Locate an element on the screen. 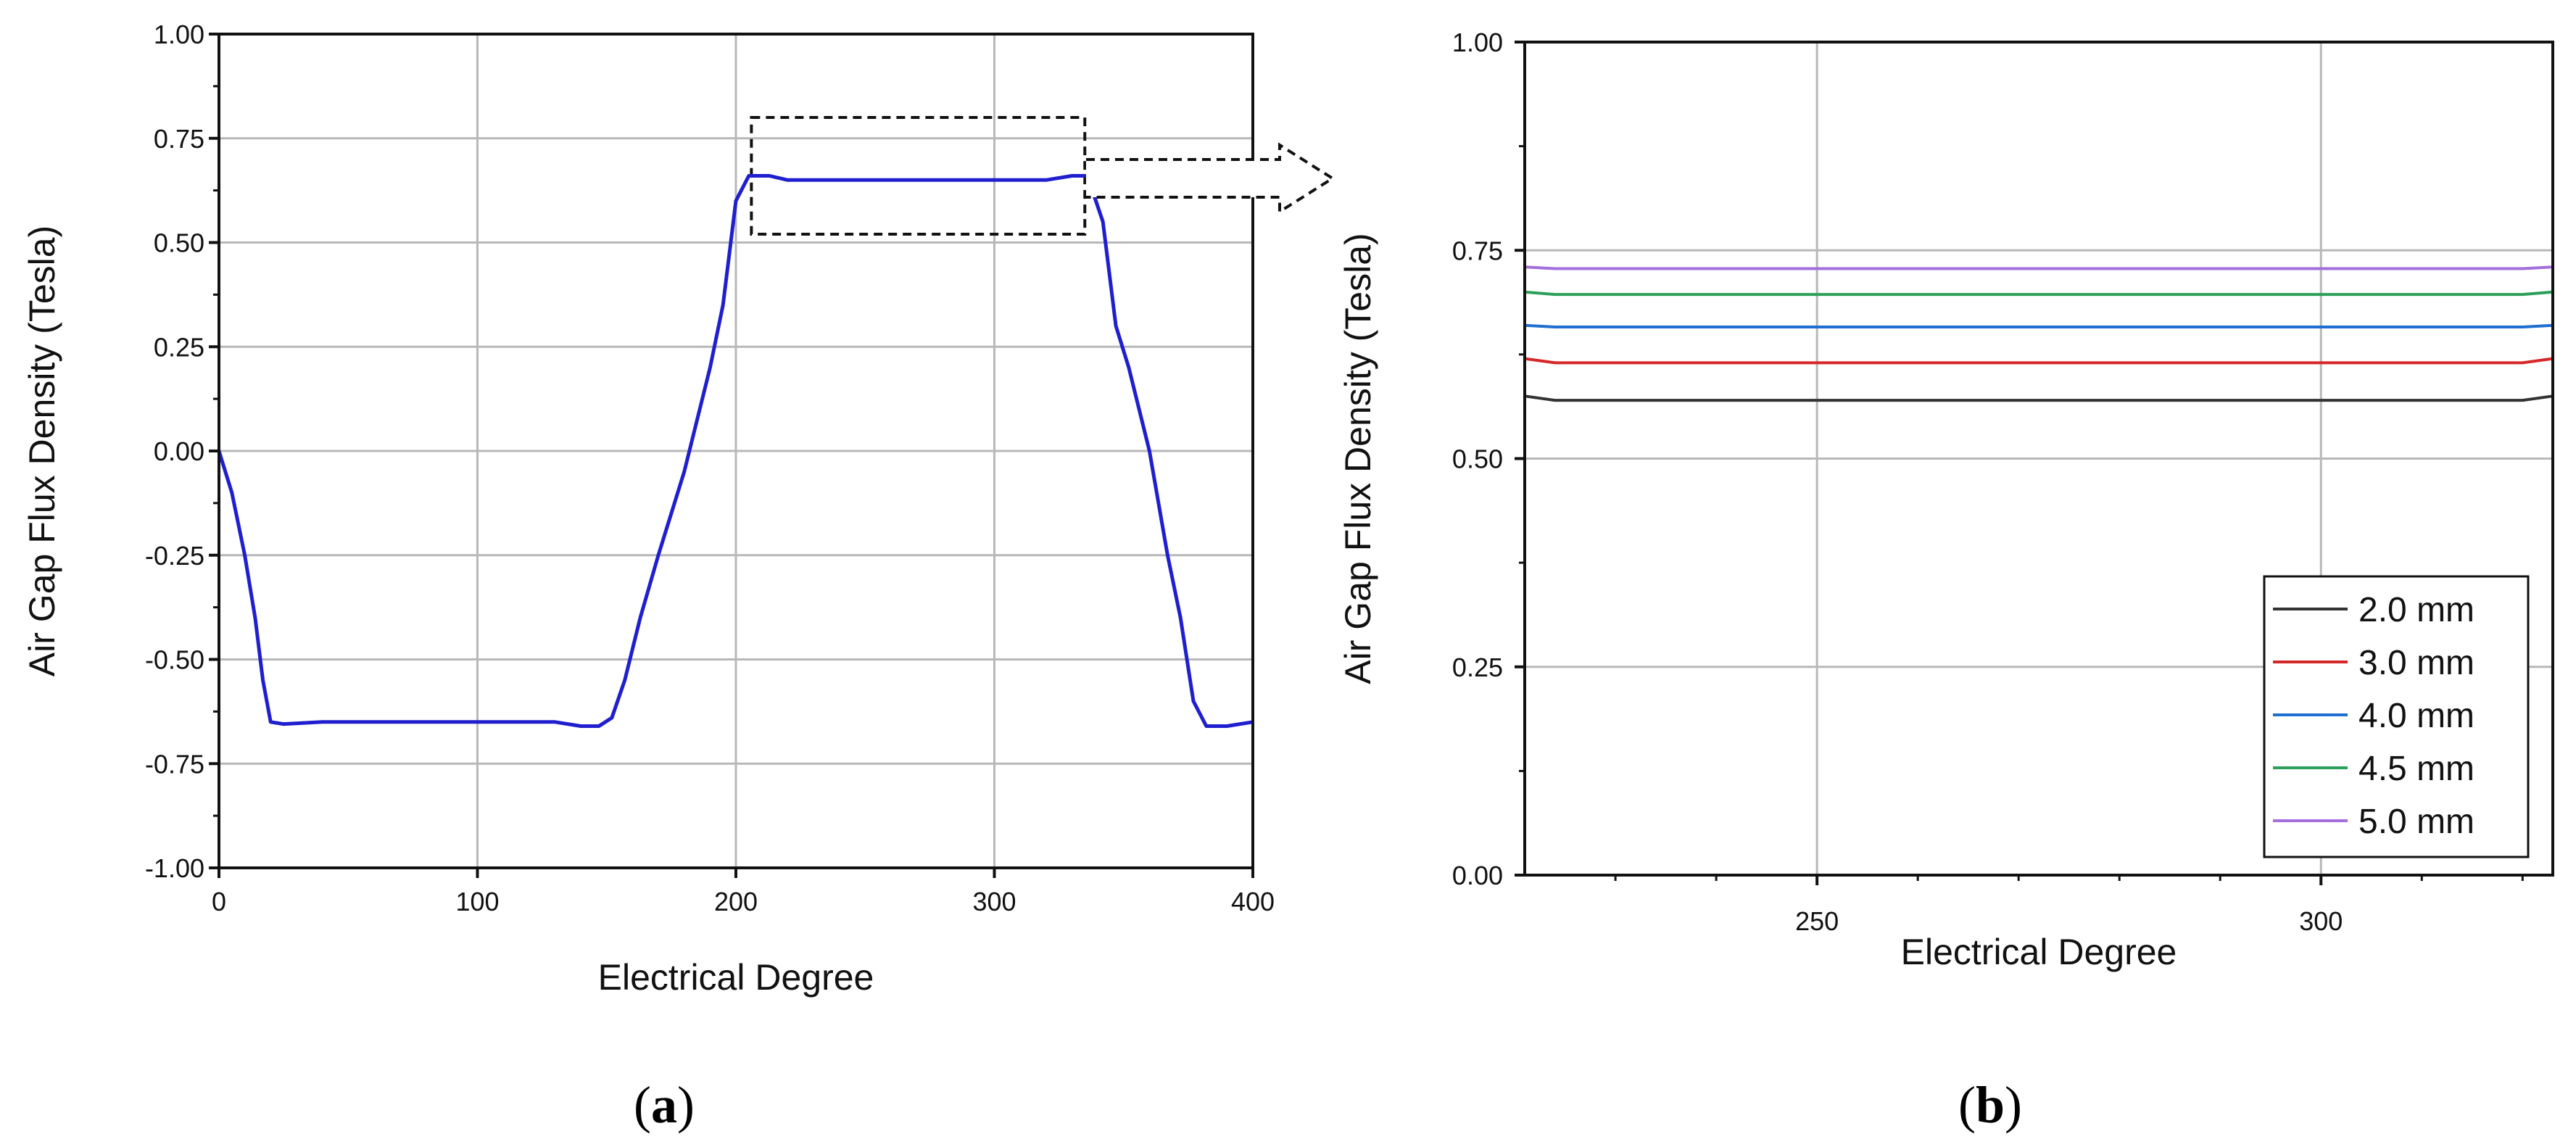  series-line-3.0mm is located at coordinates (2039, 361).